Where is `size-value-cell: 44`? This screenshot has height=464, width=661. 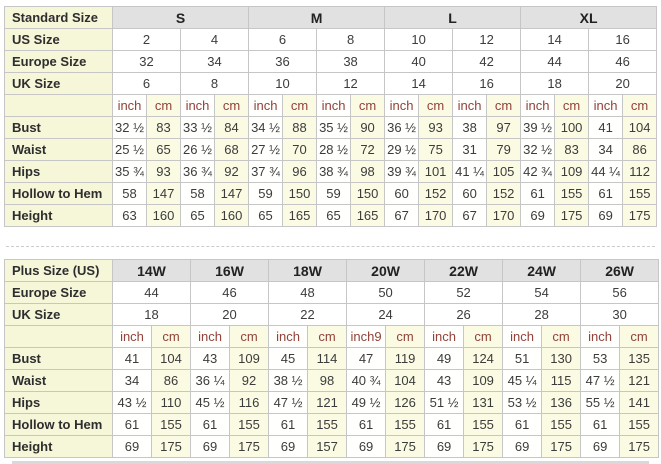 size-value-cell: 44 is located at coordinates (555, 61).